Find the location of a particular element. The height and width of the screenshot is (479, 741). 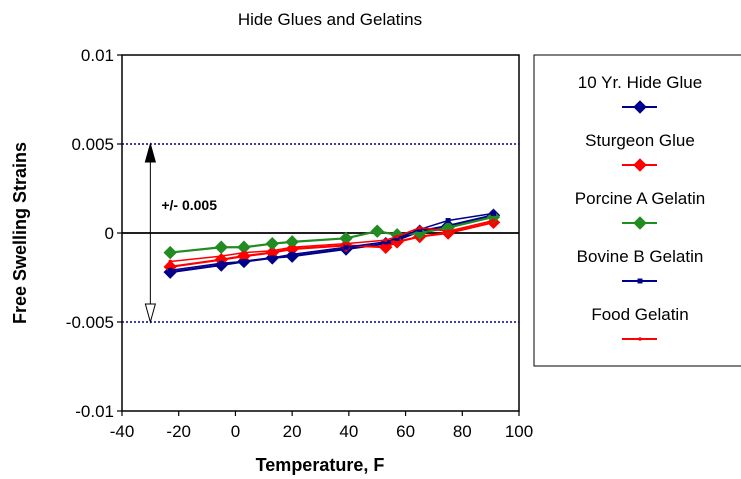

x-tick-label-7: 100 is located at coordinates (519, 431).